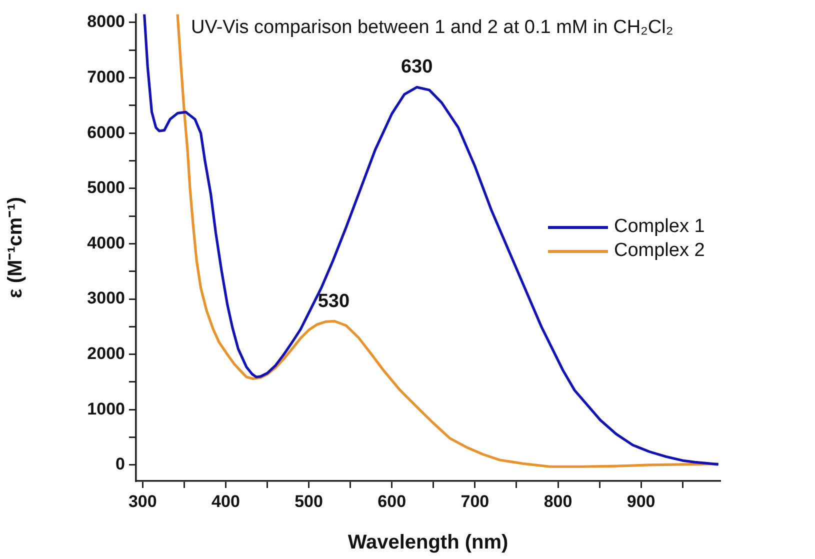  Describe the element at coordinates (416, 67) in the screenshot. I see `annotation: 630` at that location.